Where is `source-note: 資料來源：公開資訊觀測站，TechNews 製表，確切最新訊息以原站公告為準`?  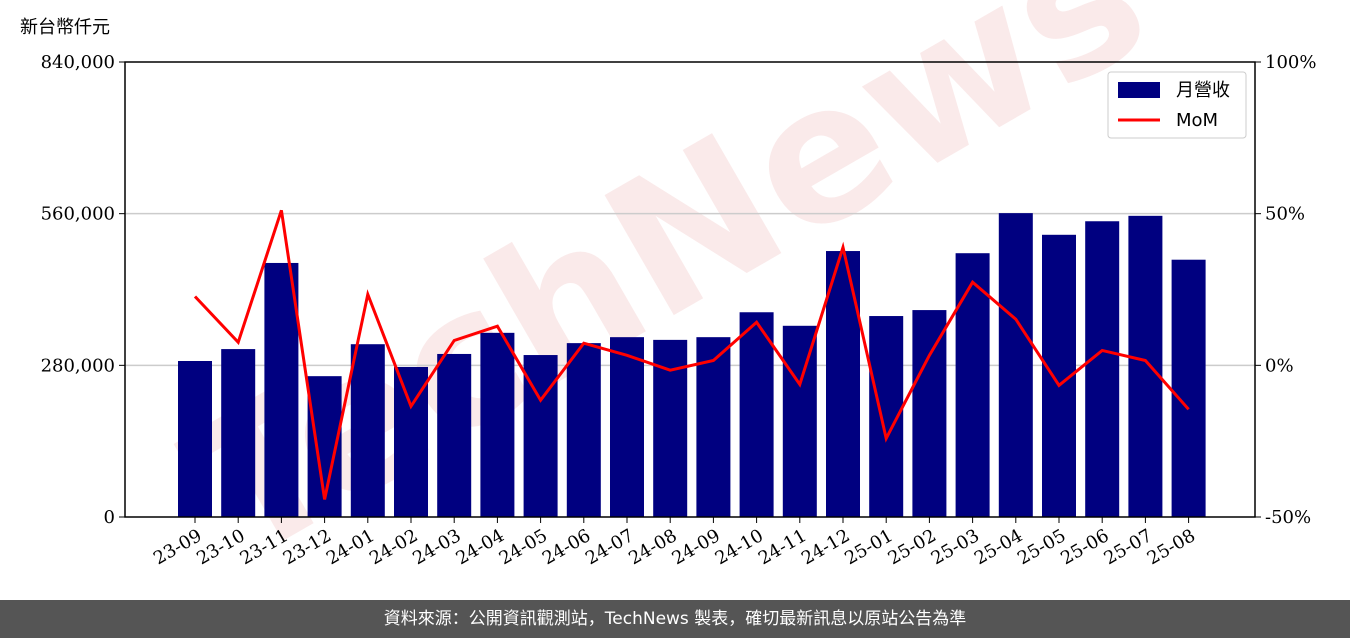 source-note: 資料來源：公開資訊觀測站，TechNews 製表，確切最新訊息以原站公告為準 is located at coordinates (675, 619).